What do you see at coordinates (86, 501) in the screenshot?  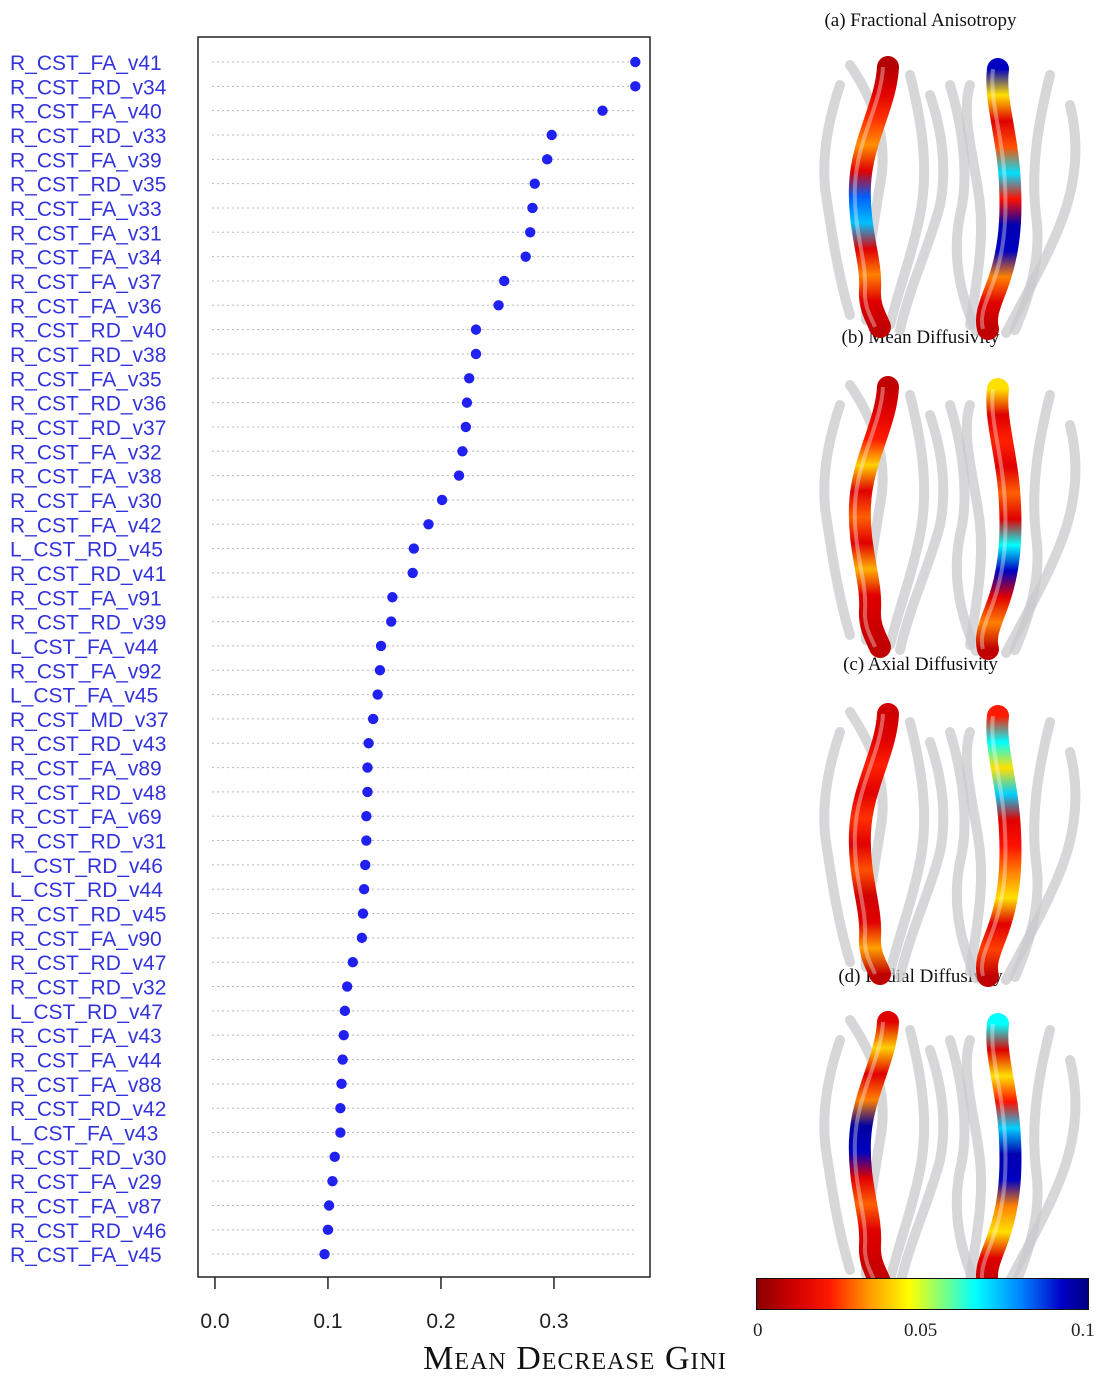 I see `category-label: R_CST_FA_v30` at bounding box center [86, 501].